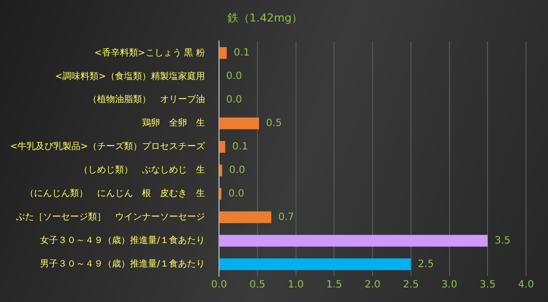 The image size is (548, 302). I want to click on data-label: 0.7, so click(286, 217).